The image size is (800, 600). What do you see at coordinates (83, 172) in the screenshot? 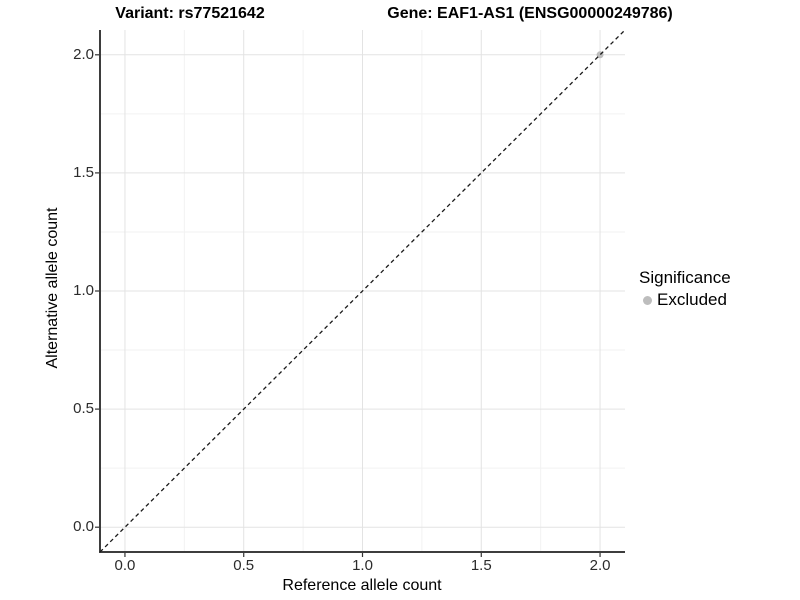
I see `y-tick-label: 1.5` at bounding box center [83, 172].